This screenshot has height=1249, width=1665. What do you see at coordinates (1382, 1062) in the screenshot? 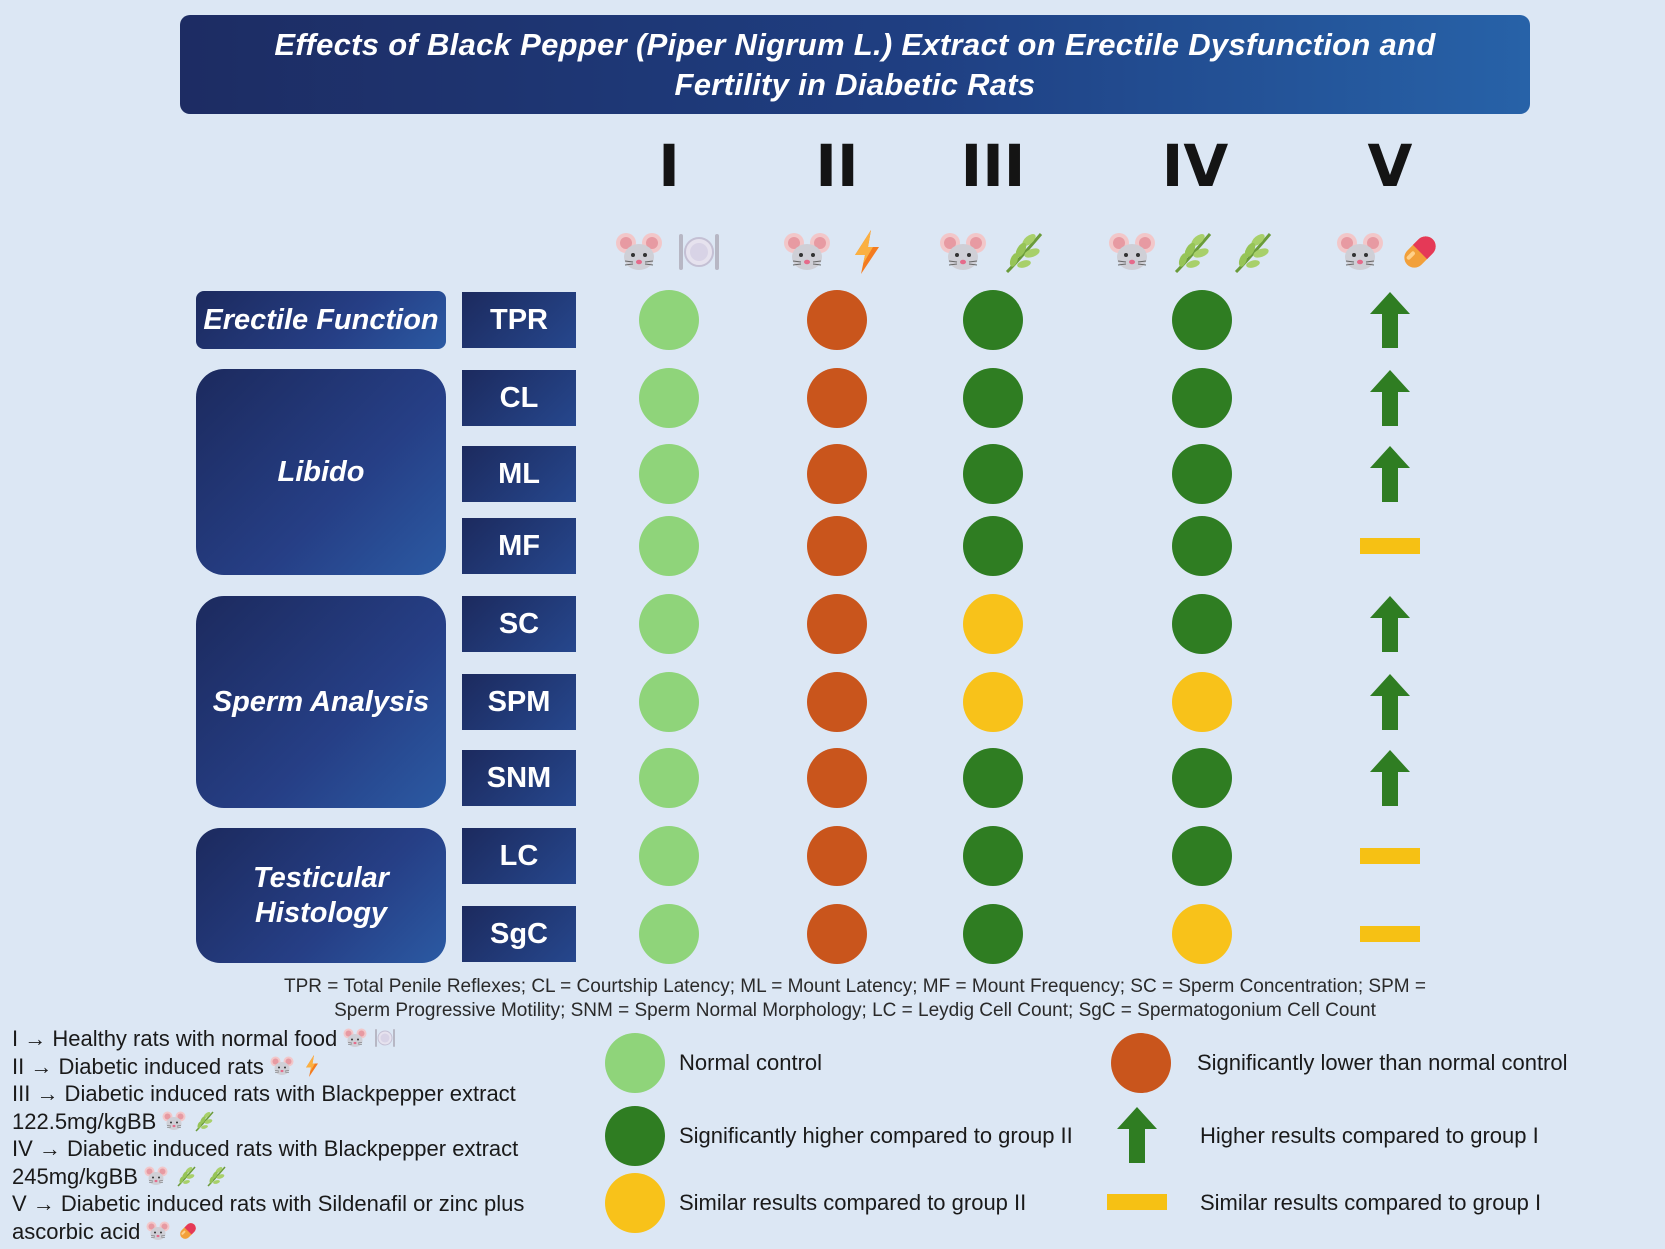
I see `legend-label-lower: Significantly lower than normal control` at bounding box center [1382, 1062].